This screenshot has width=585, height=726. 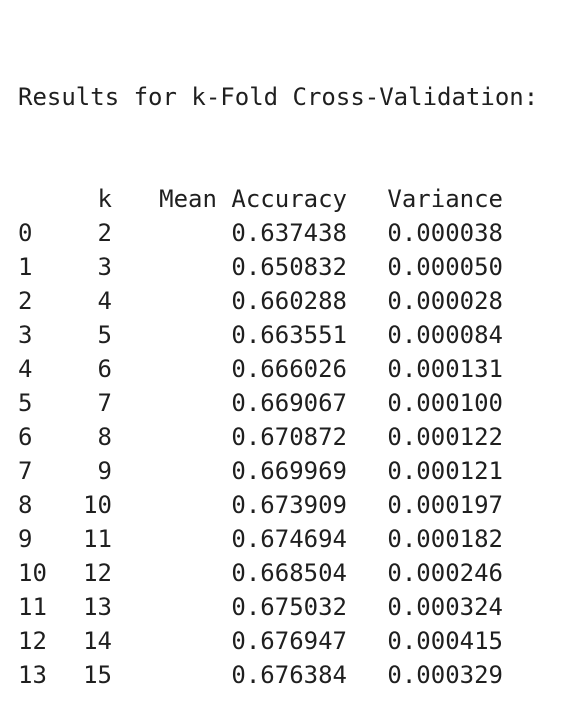 I want to click on cell-mean-accuracy: 0.660288, so click(x=289, y=301).